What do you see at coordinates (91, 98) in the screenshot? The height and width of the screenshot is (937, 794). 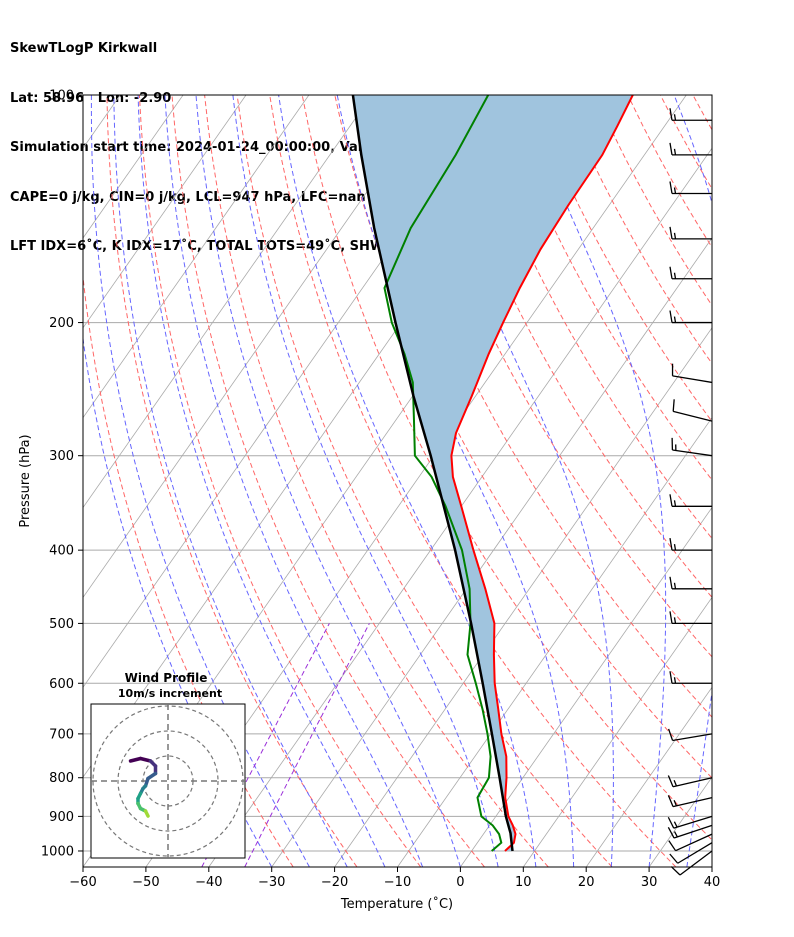 I see `location-line: Lat: 58.96 Lon: -2.90` at bounding box center [91, 98].